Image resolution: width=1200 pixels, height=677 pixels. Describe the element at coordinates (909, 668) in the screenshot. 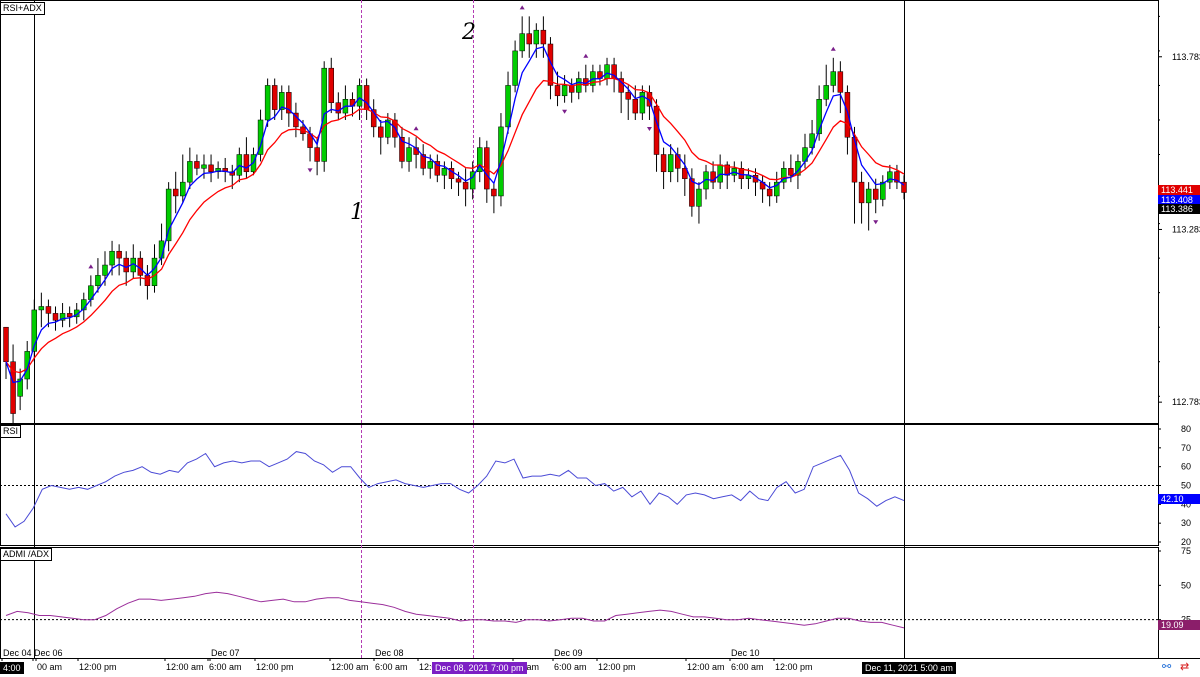

I see `time-right-tag: Dec 11, 2021 5:00 am` at that location.